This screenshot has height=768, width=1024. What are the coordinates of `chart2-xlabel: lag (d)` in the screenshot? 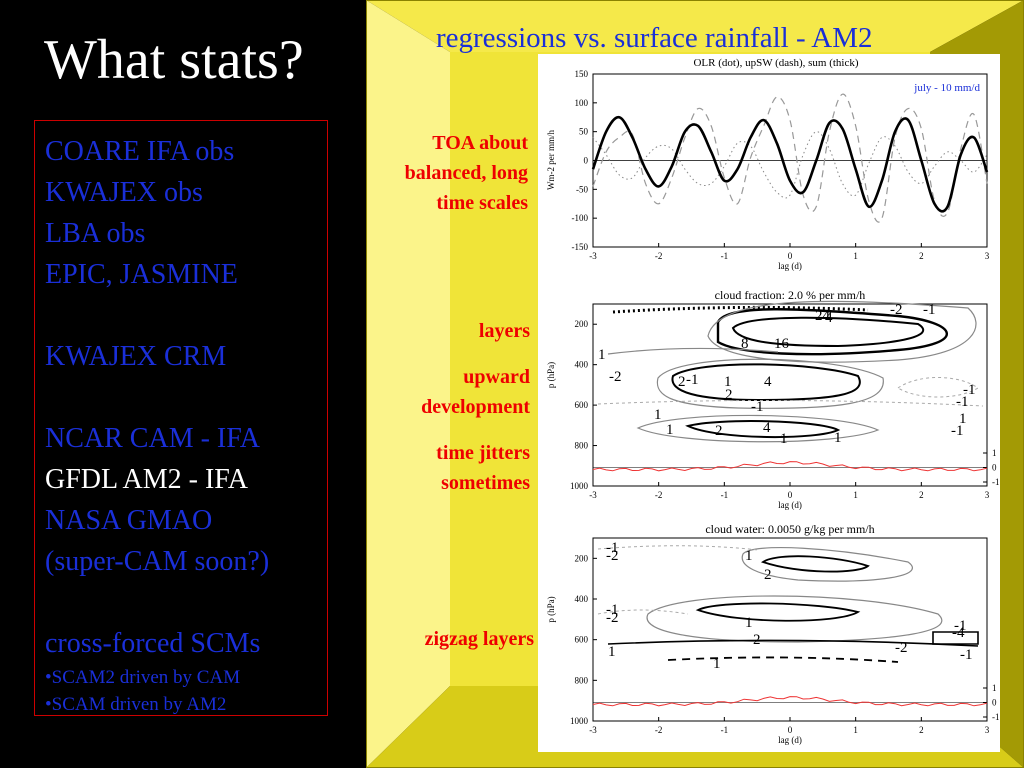 It's located at (790, 505).